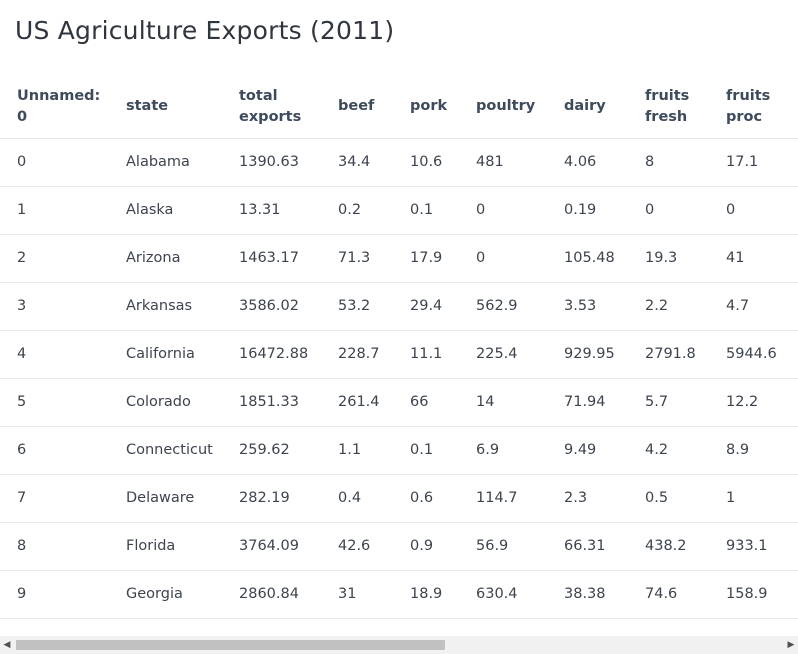 The height and width of the screenshot is (654, 798). What do you see at coordinates (357, 594) in the screenshot?
I see `table-cell: 31` at bounding box center [357, 594].